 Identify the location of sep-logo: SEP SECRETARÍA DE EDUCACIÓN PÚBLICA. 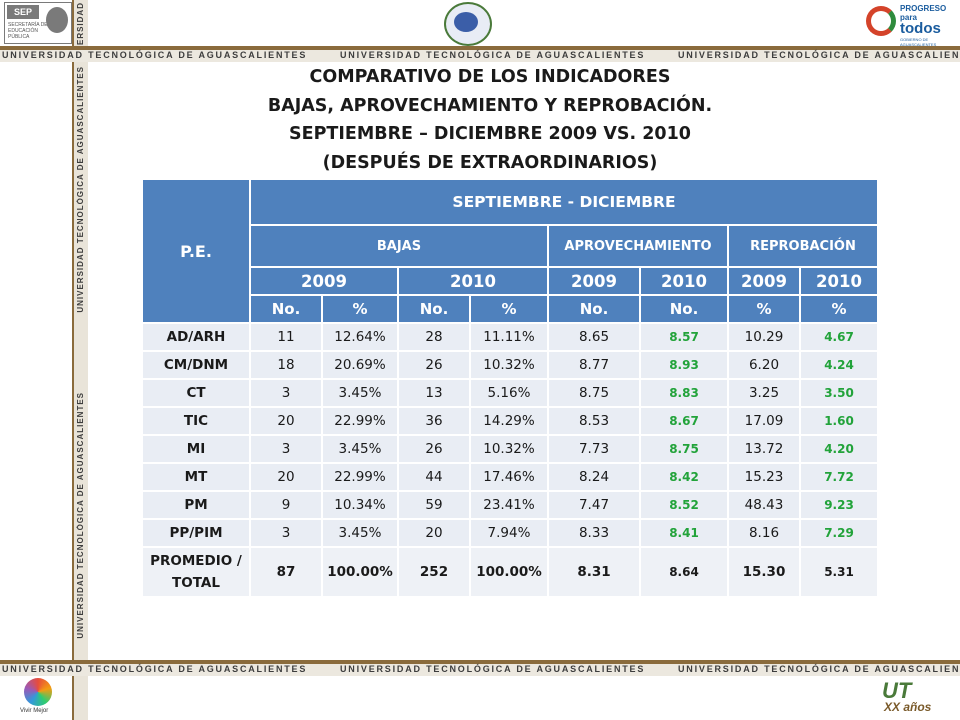
(38, 23).